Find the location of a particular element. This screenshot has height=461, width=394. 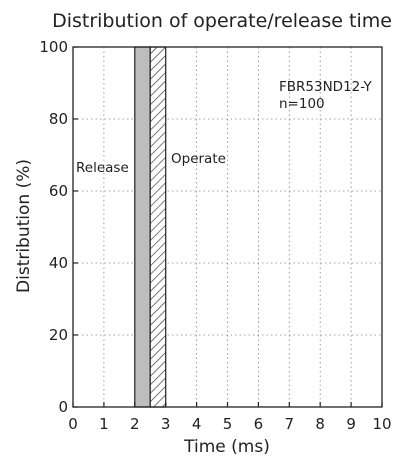

release-label: Release is located at coordinates (102, 168).